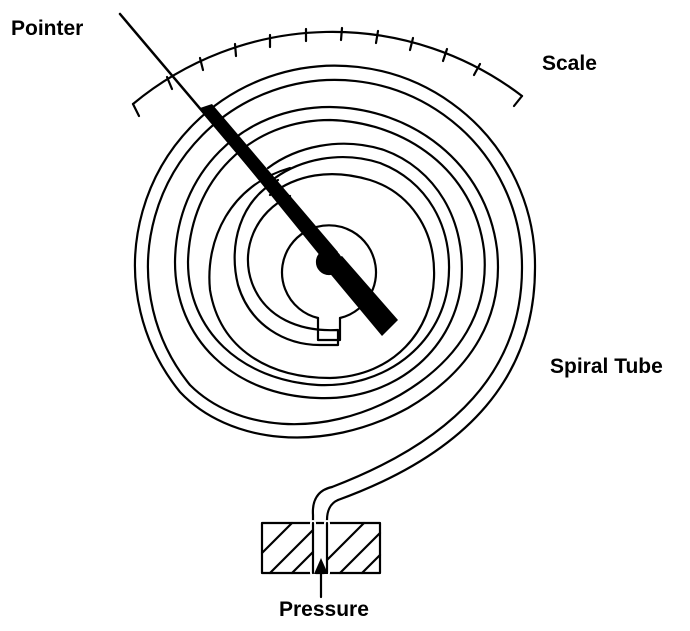 The height and width of the screenshot is (631, 690). What do you see at coordinates (324, 609) in the screenshot?
I see `pressure-label: Pressure` at bounding box center [324, 609].